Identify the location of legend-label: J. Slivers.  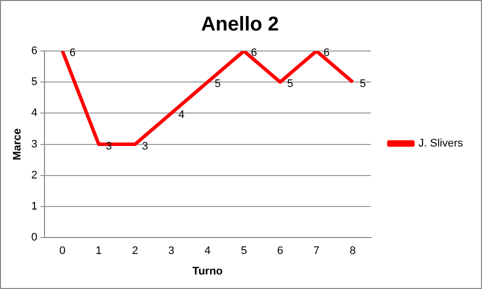
(441, 144).